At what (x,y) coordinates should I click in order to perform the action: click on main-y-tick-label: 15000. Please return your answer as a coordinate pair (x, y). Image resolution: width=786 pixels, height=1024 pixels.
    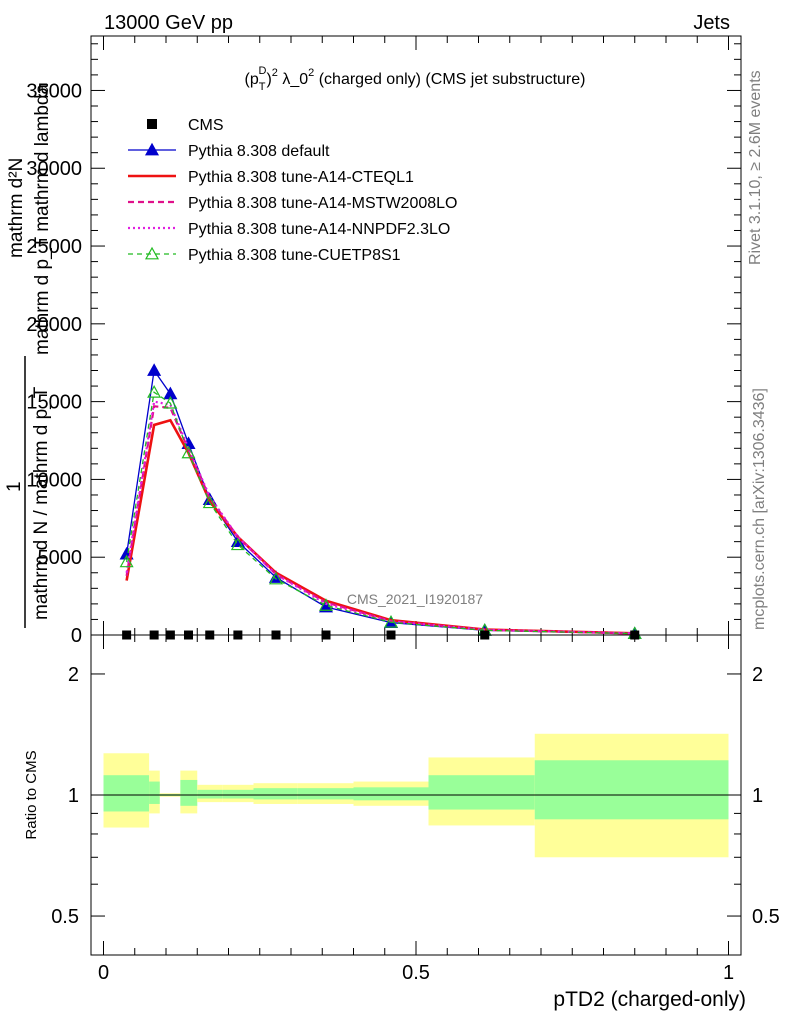
    Looking at the image, I should click on (54, 403).